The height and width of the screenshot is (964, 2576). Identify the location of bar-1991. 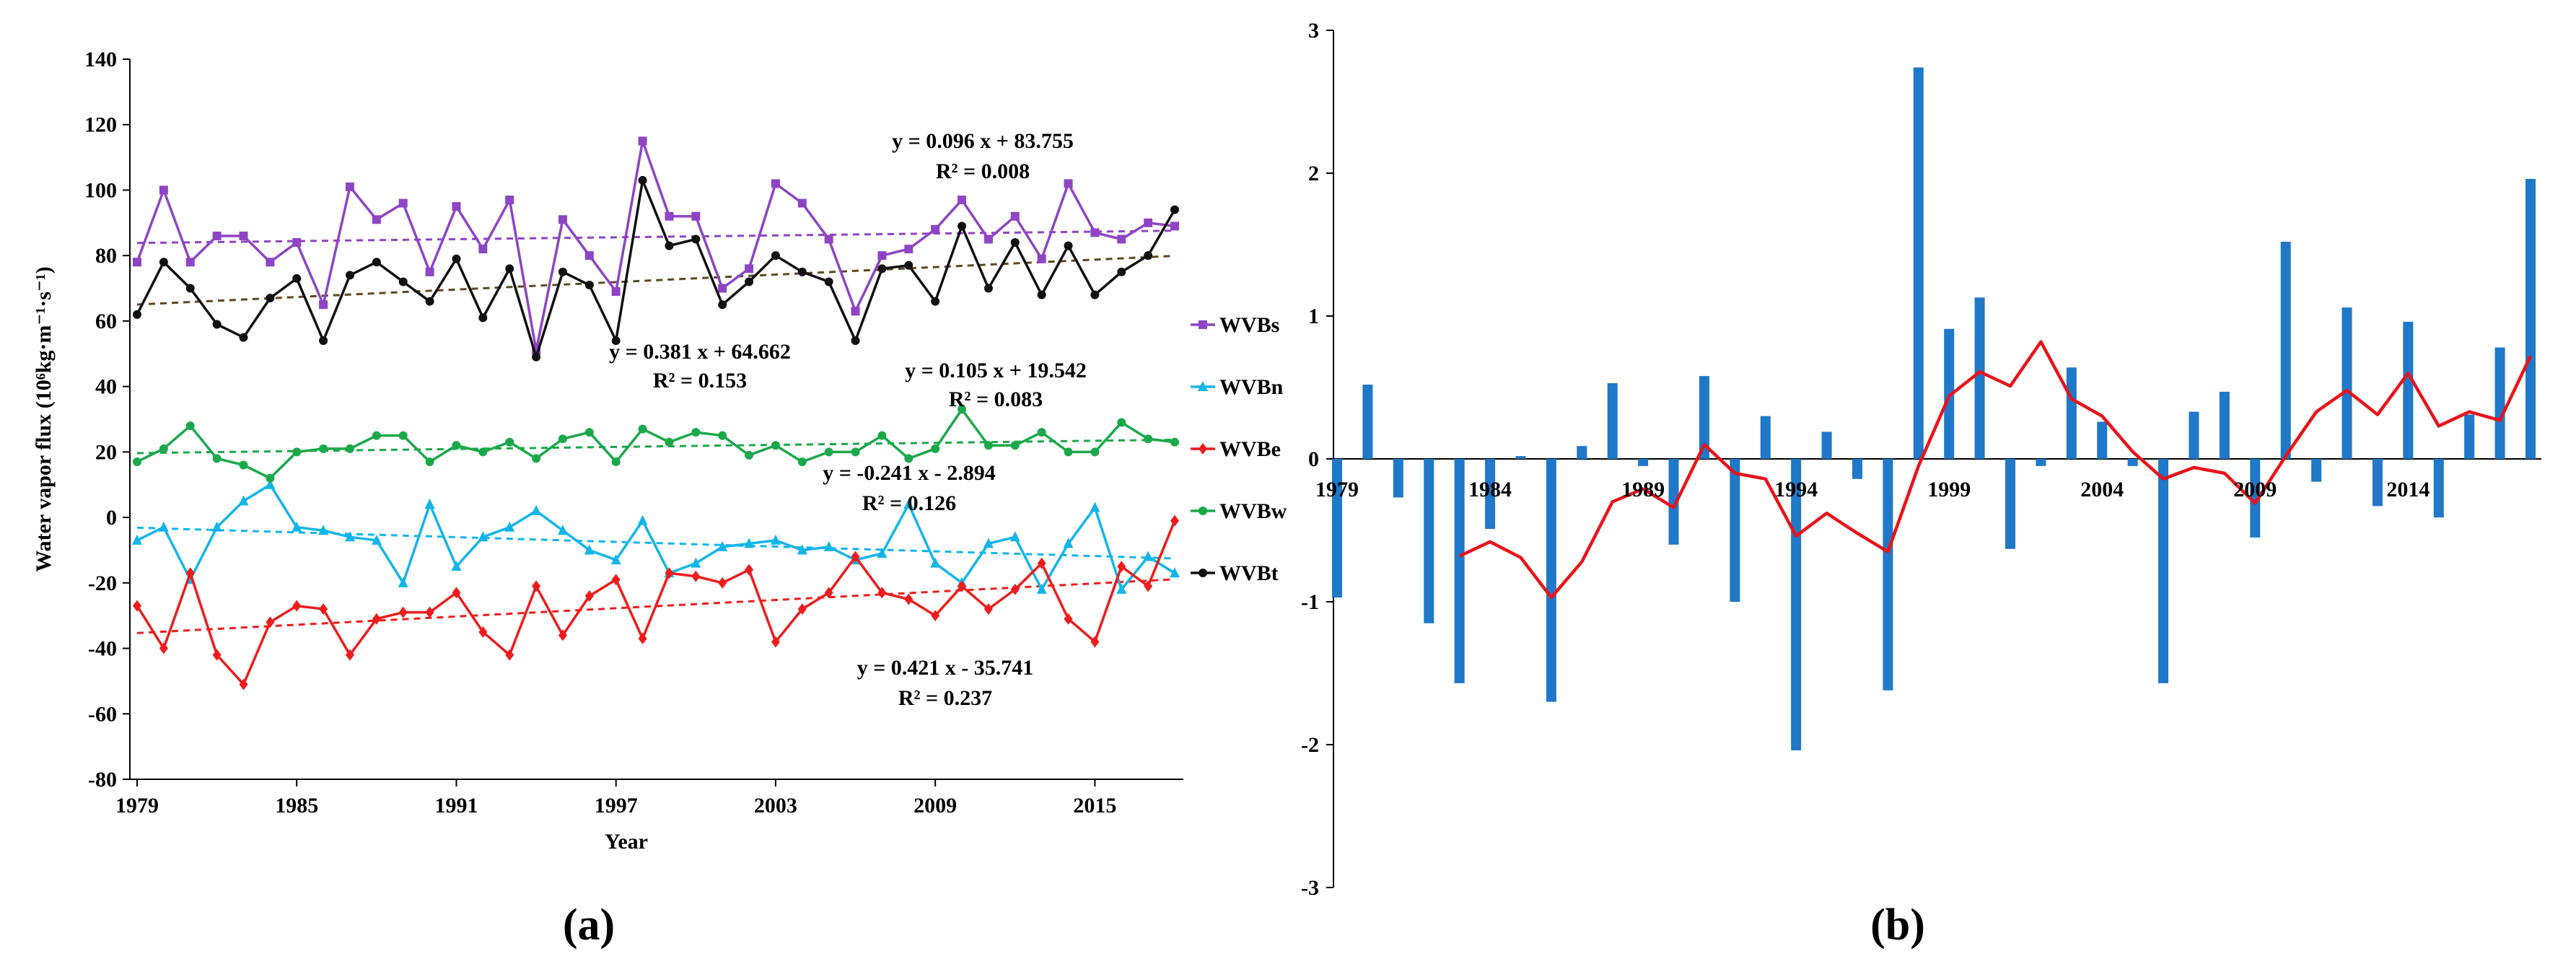
(1704, 417).